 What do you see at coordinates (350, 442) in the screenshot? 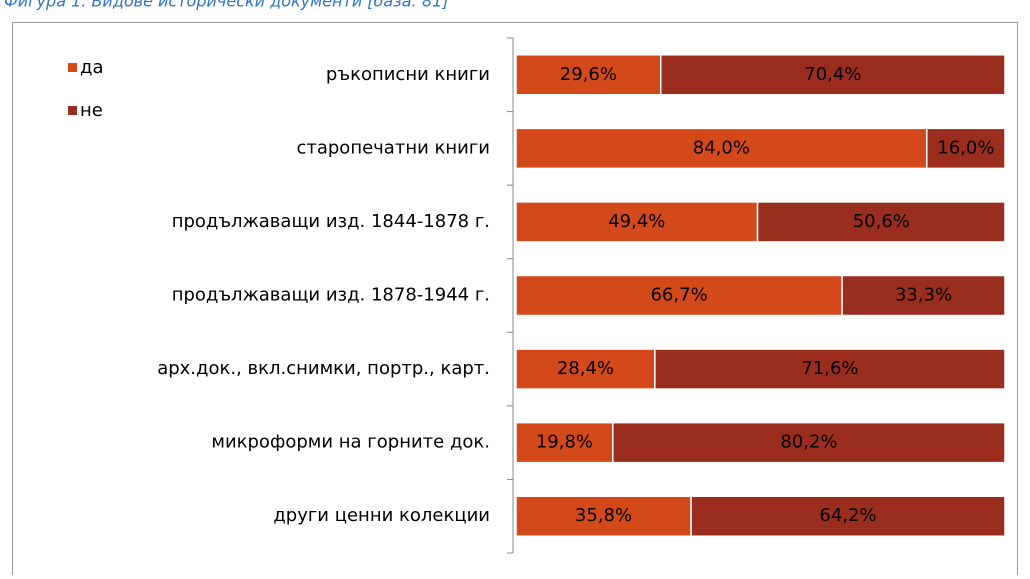
I see `category-label: микроформи на горните док.` at bounding box center [350, 442].